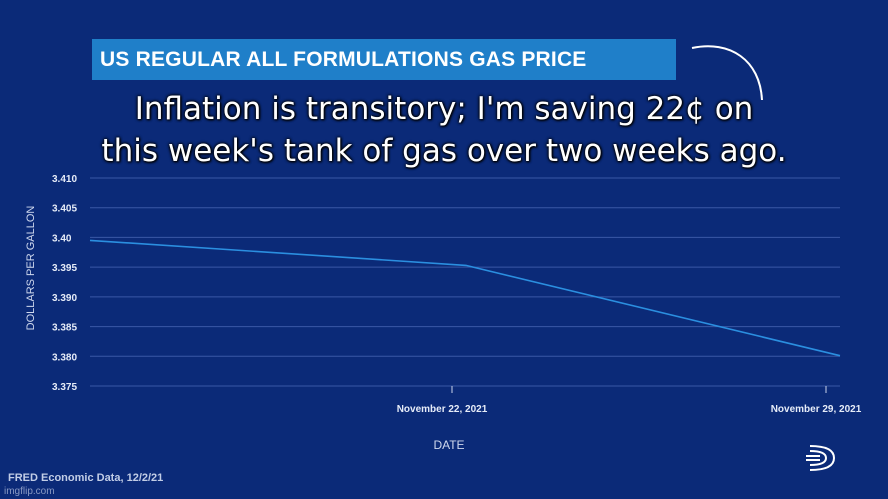 The image size is (888, 499). Describe the element at coordinates (64, 357) in the screenshot. I see `y-tick-label: 3.380` at that location.